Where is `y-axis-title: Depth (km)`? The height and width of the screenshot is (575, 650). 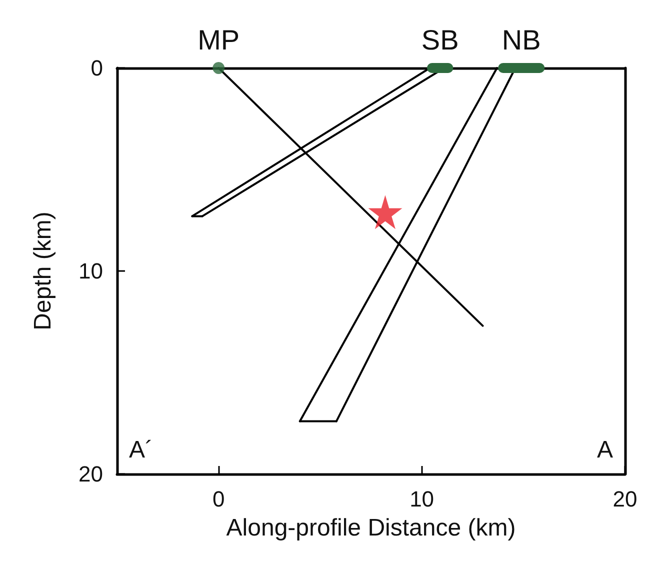
y-axis-title: Depth (km) is located at coordinates (43, 271).